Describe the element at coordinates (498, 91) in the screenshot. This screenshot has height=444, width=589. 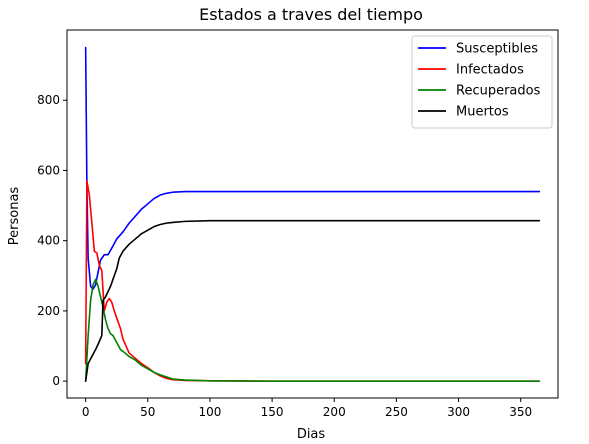
I see `legend-label-recuperados: Recuperados` at that location.